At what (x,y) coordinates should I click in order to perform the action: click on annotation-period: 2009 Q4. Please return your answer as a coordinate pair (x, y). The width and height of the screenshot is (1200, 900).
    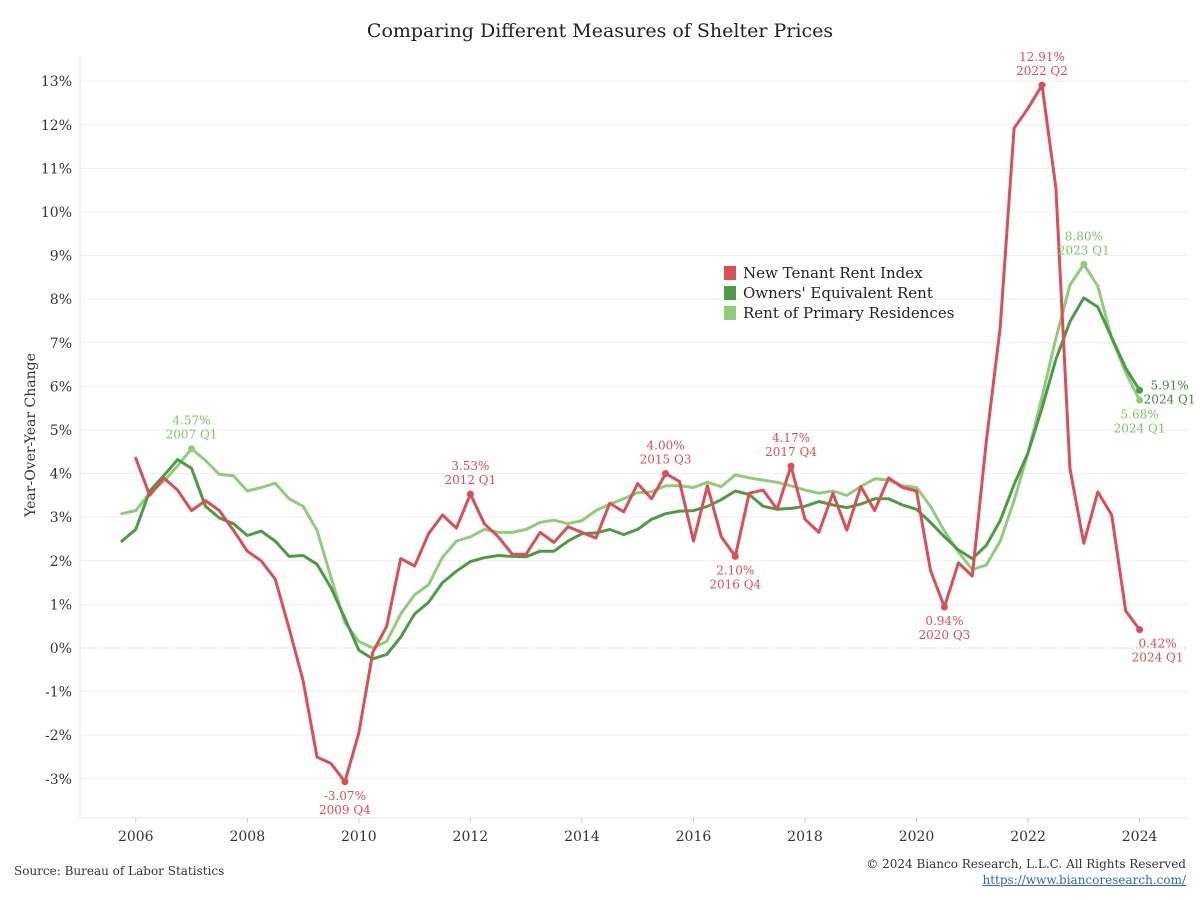
    Looking at the image, I should click on (345, 810).